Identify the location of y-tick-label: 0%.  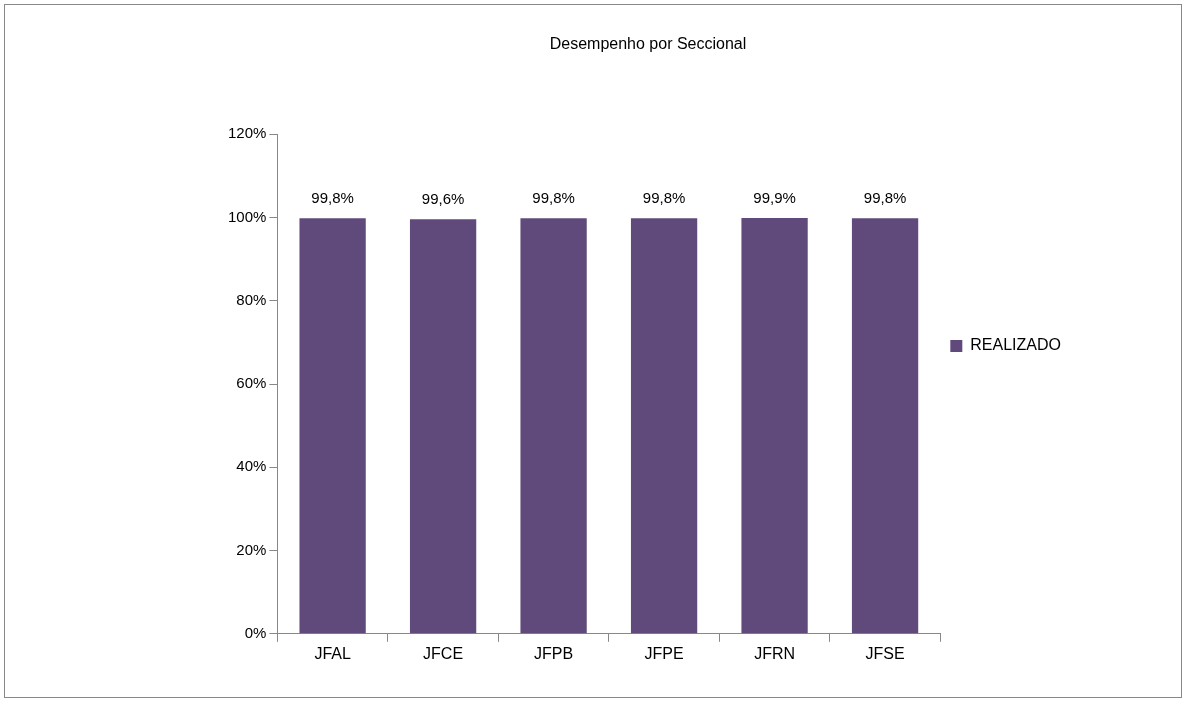
(255, 632).